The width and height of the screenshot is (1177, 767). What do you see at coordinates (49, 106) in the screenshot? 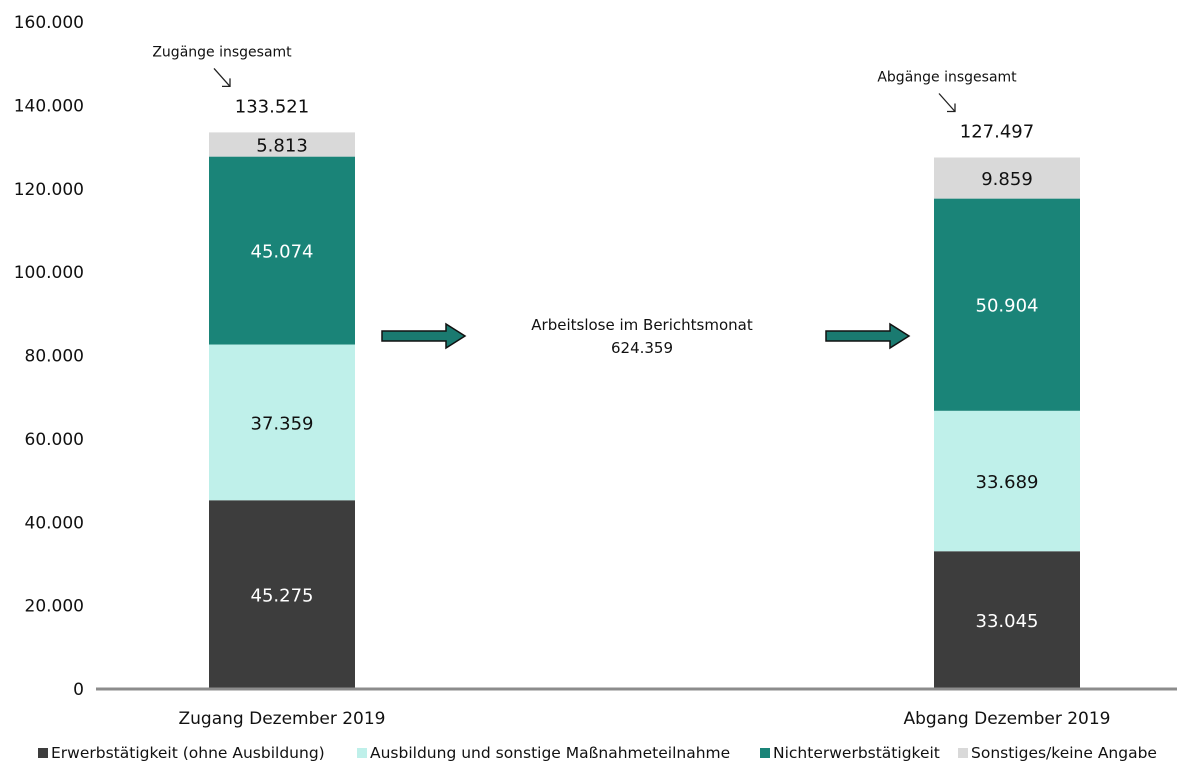
I see `y-tick-label: 140.000` at bounding box center [49, 106].